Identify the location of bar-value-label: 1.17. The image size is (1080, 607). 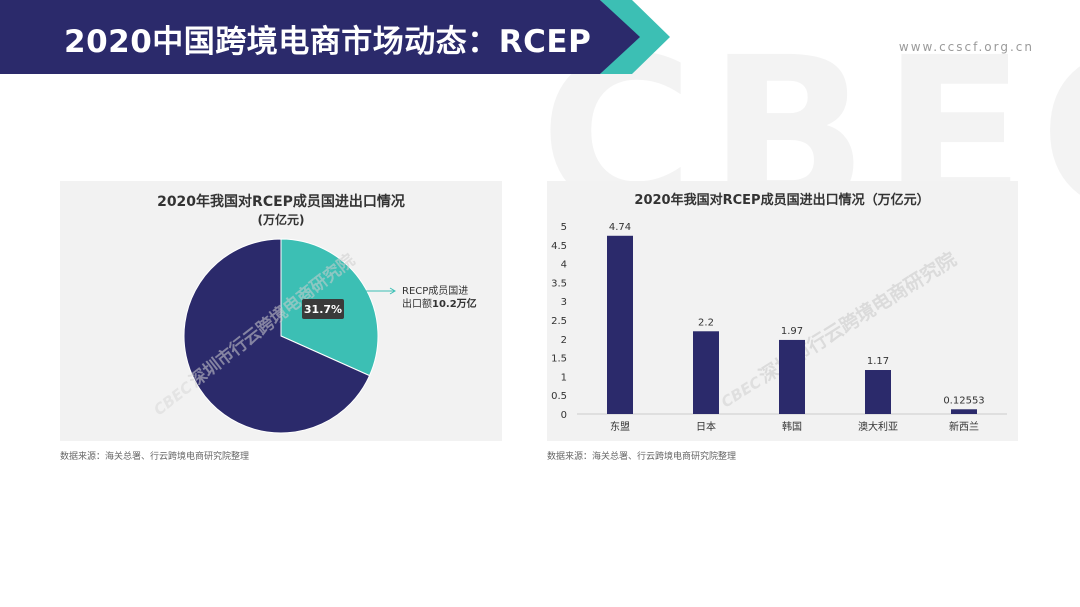
(878, 361).